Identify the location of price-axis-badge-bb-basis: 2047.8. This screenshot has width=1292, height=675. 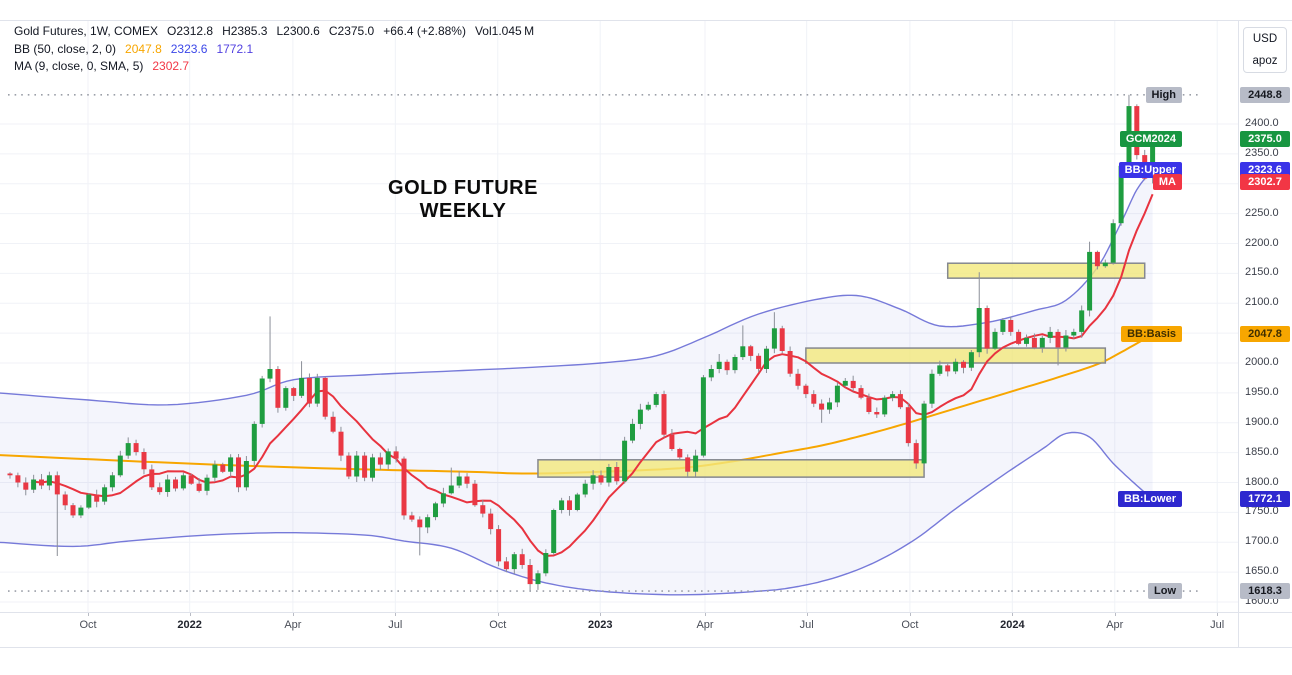
(1265, 334).